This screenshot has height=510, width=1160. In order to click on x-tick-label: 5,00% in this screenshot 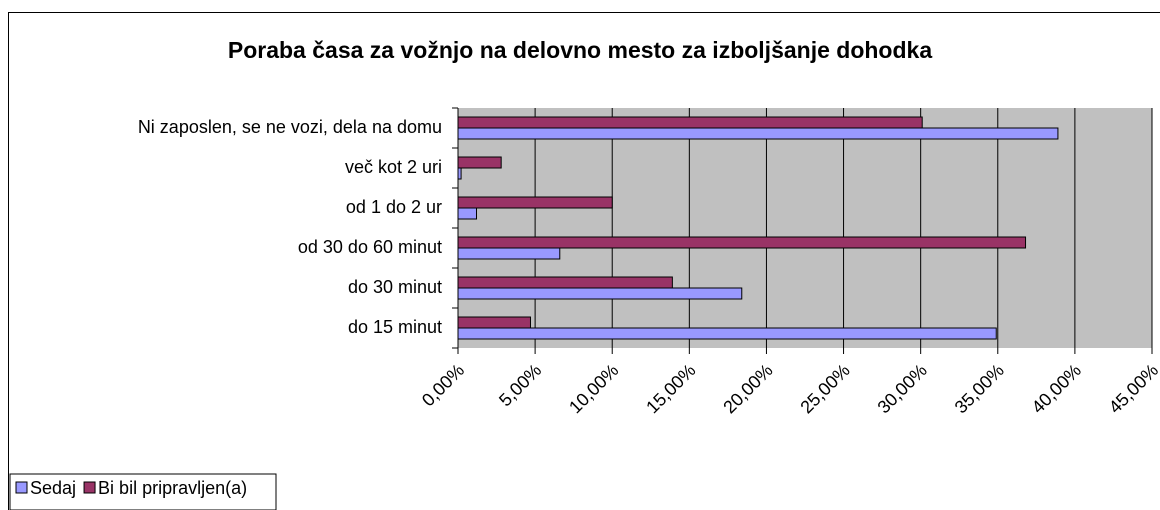, I will do `click(520, 385)`.